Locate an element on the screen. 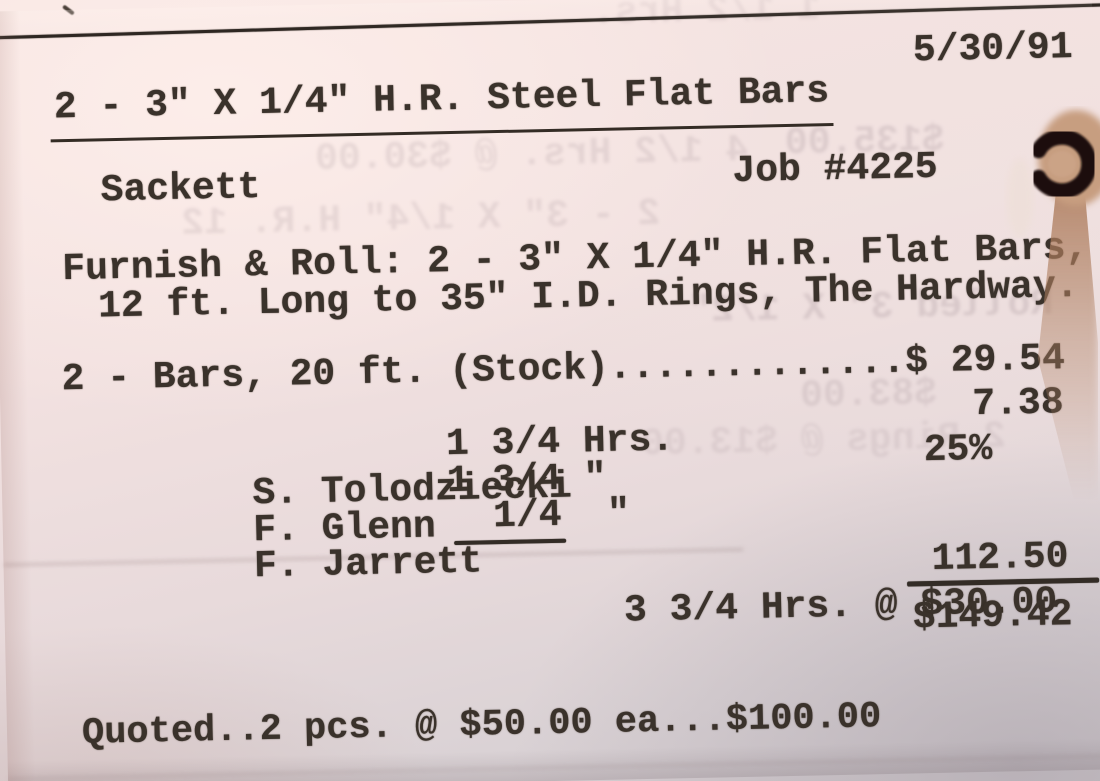  markup-percent: 25% is located at coordinates (958, 450).